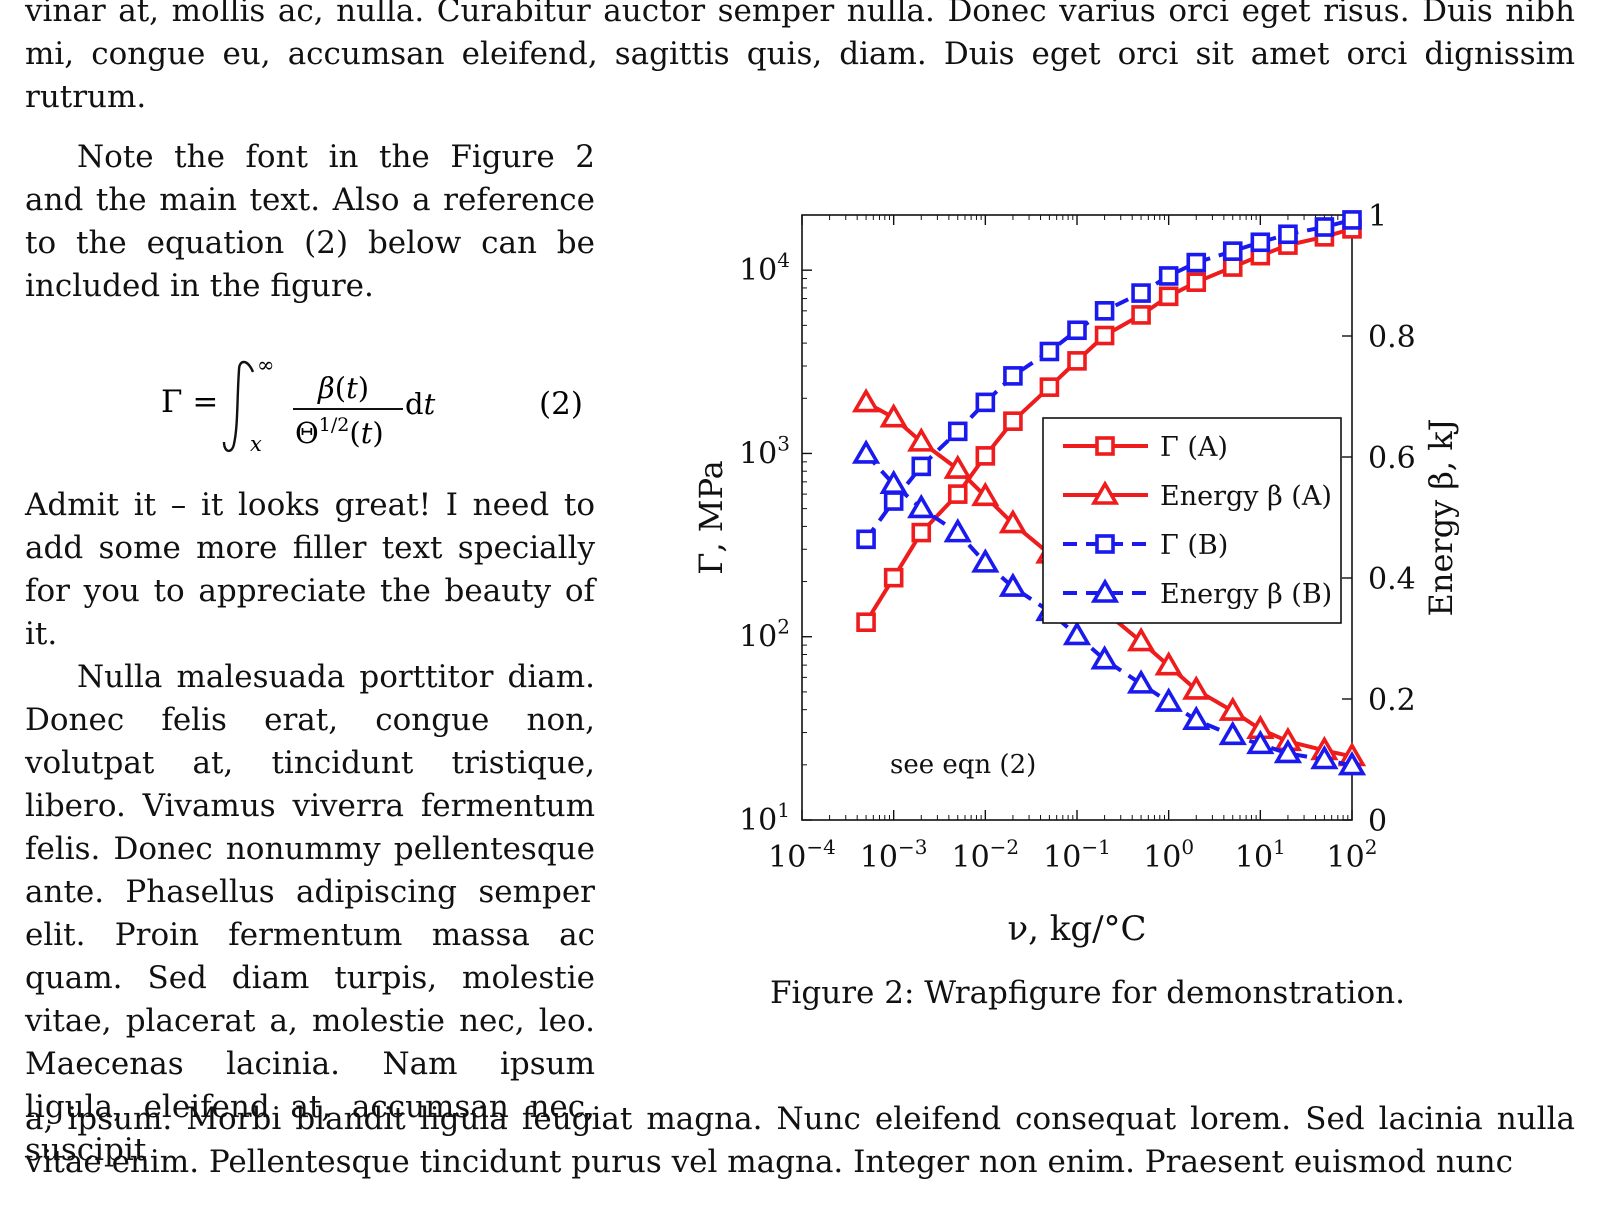 The image size is (1600, 1221). What do you see at coordinates (764, 268) in the screenshot?
I see `y-left-tick-label: 10⁴` at bounding box center [764, 268].